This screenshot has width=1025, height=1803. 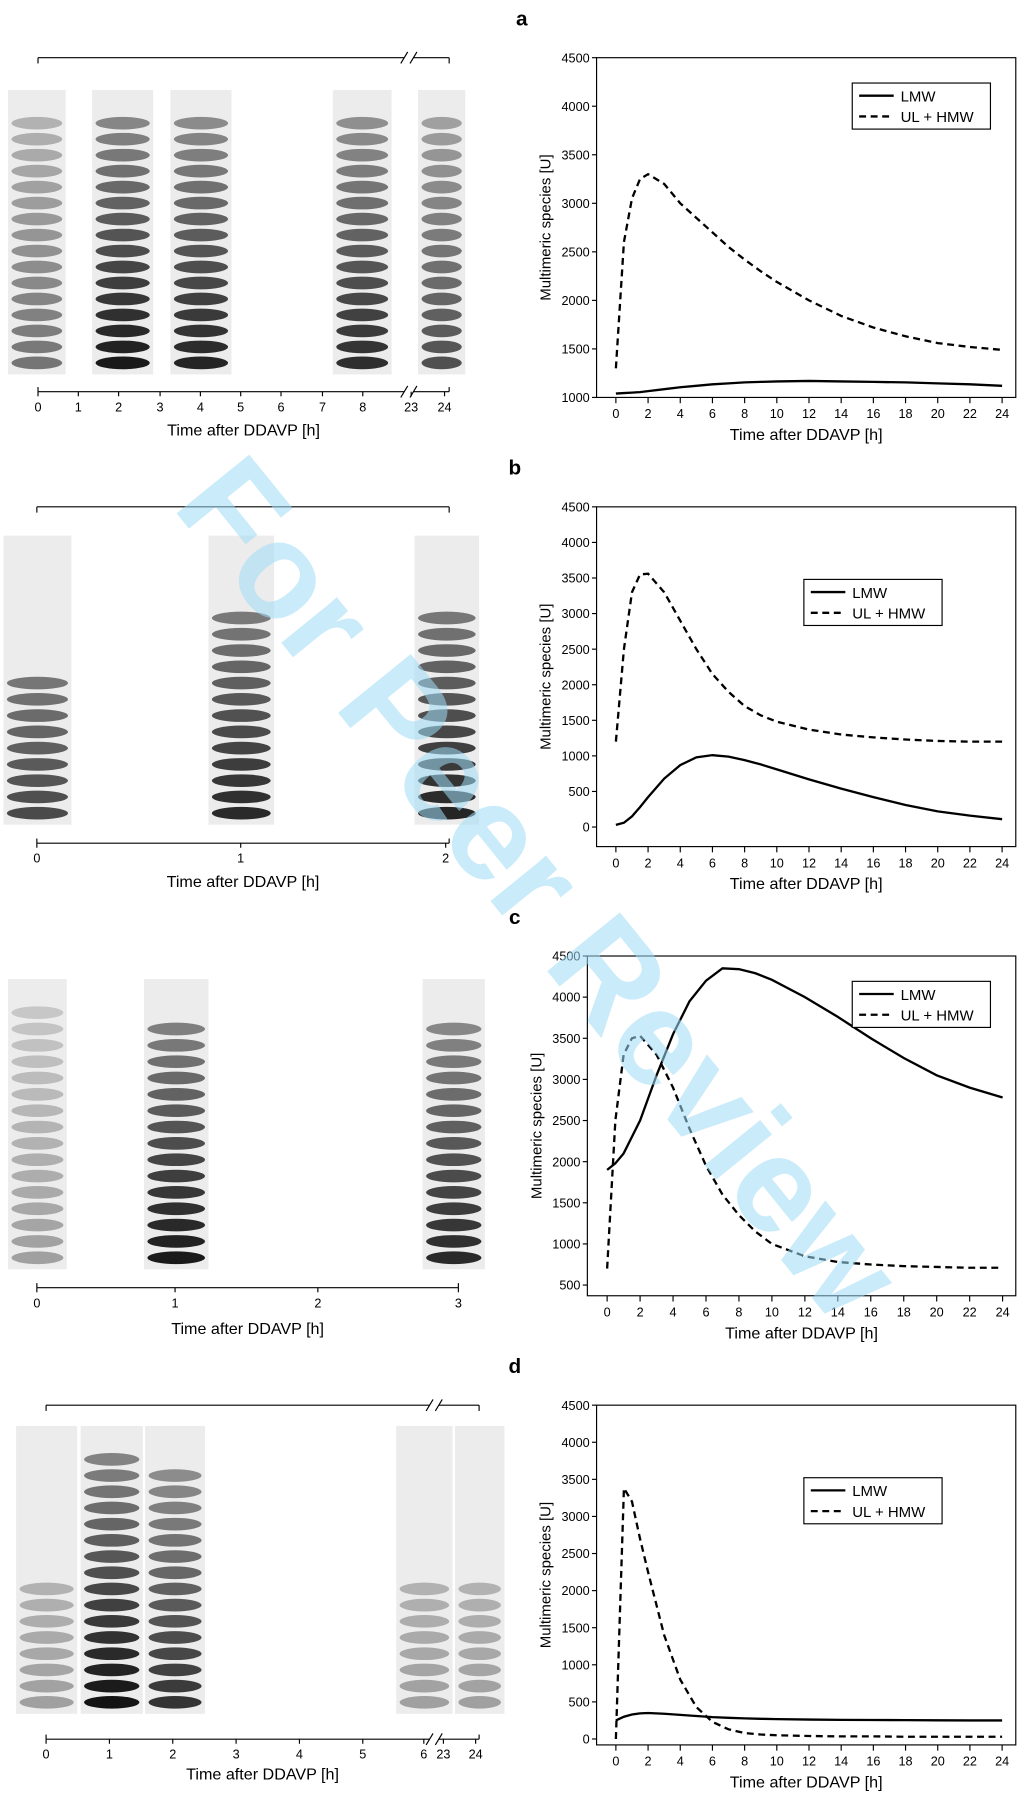 I want to click on x-tick-label: 8, so click(x=744, y=863).